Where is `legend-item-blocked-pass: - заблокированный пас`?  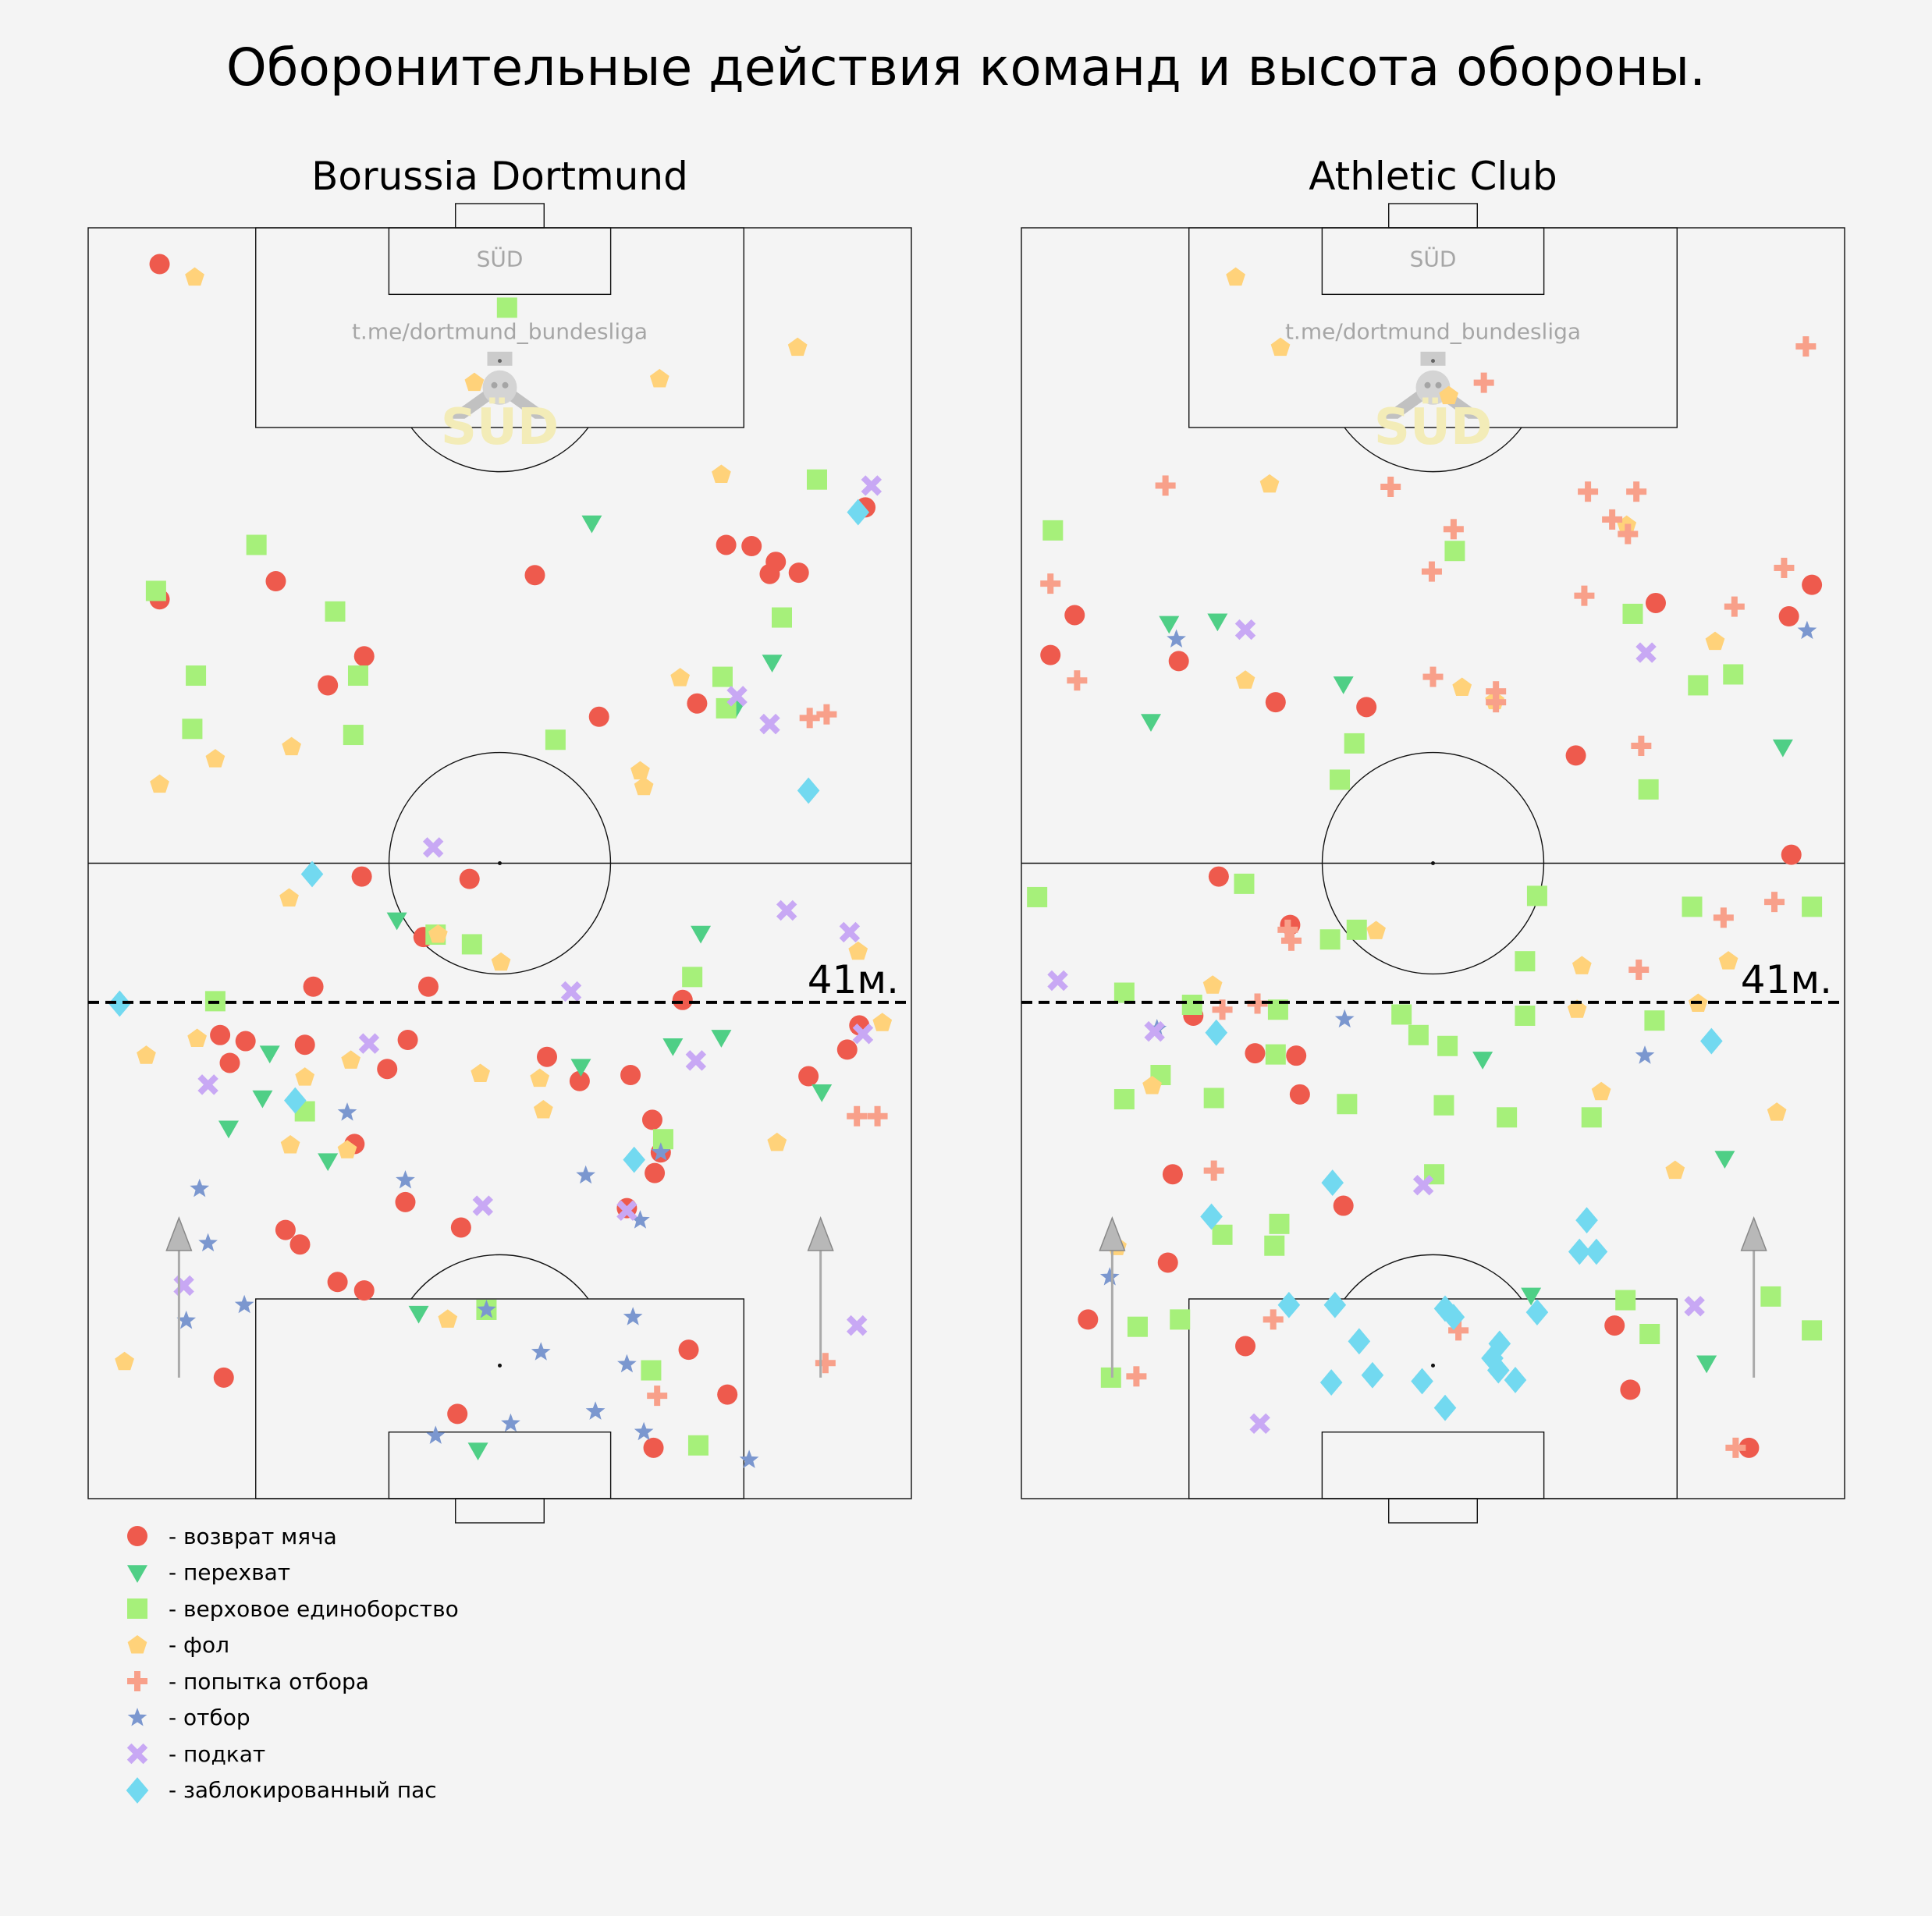
legend-item-blocked-pass: - заблокированный пас is located at coordinates (288, 1790).